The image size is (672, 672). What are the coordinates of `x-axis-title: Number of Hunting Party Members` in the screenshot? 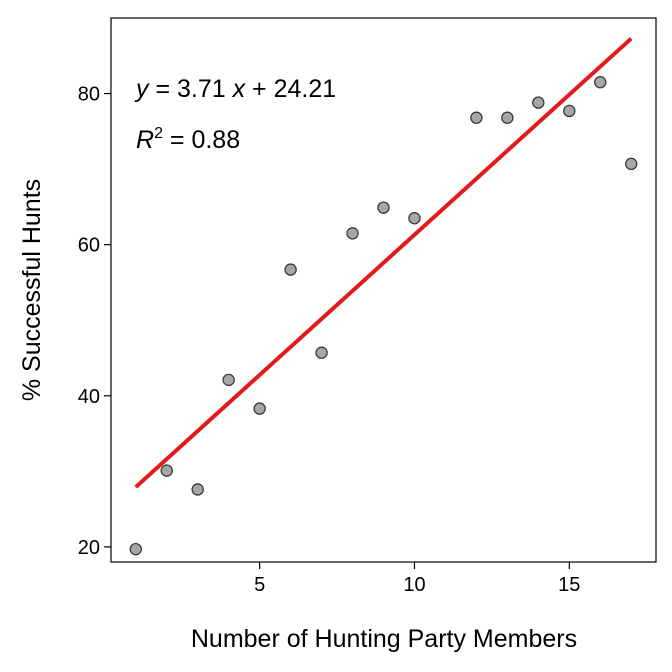 It's located at (384, 639).